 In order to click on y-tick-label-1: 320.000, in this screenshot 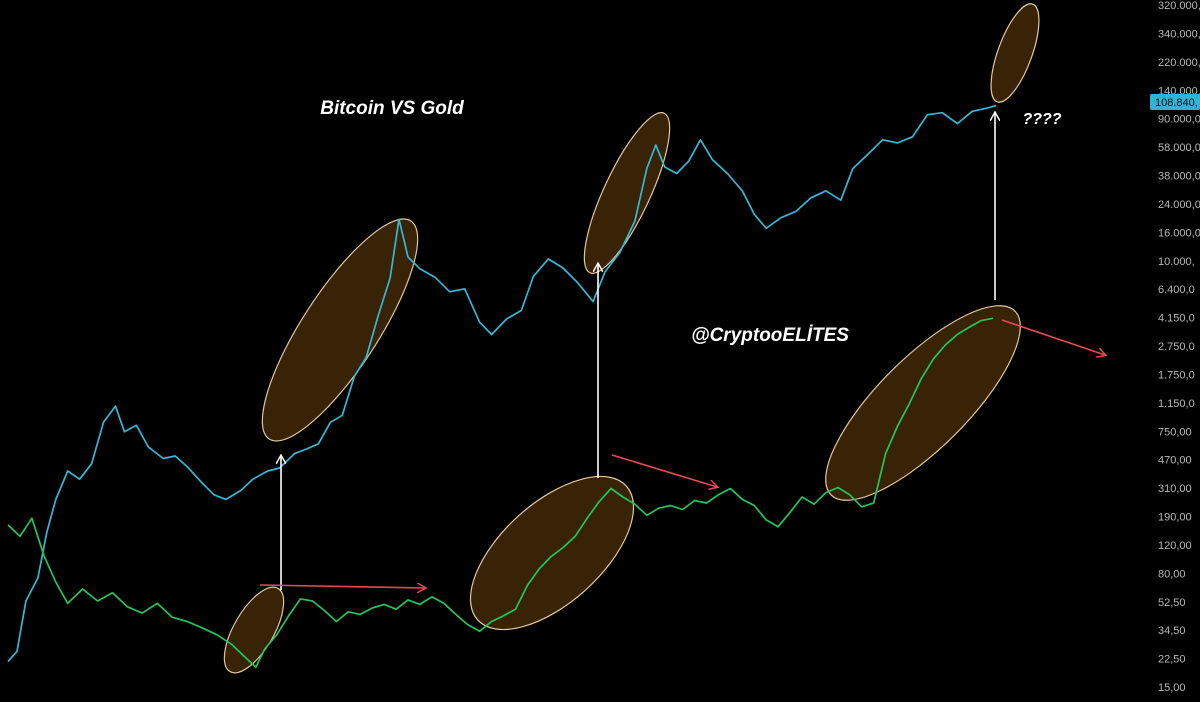, I will do `click(1179, 6)`.